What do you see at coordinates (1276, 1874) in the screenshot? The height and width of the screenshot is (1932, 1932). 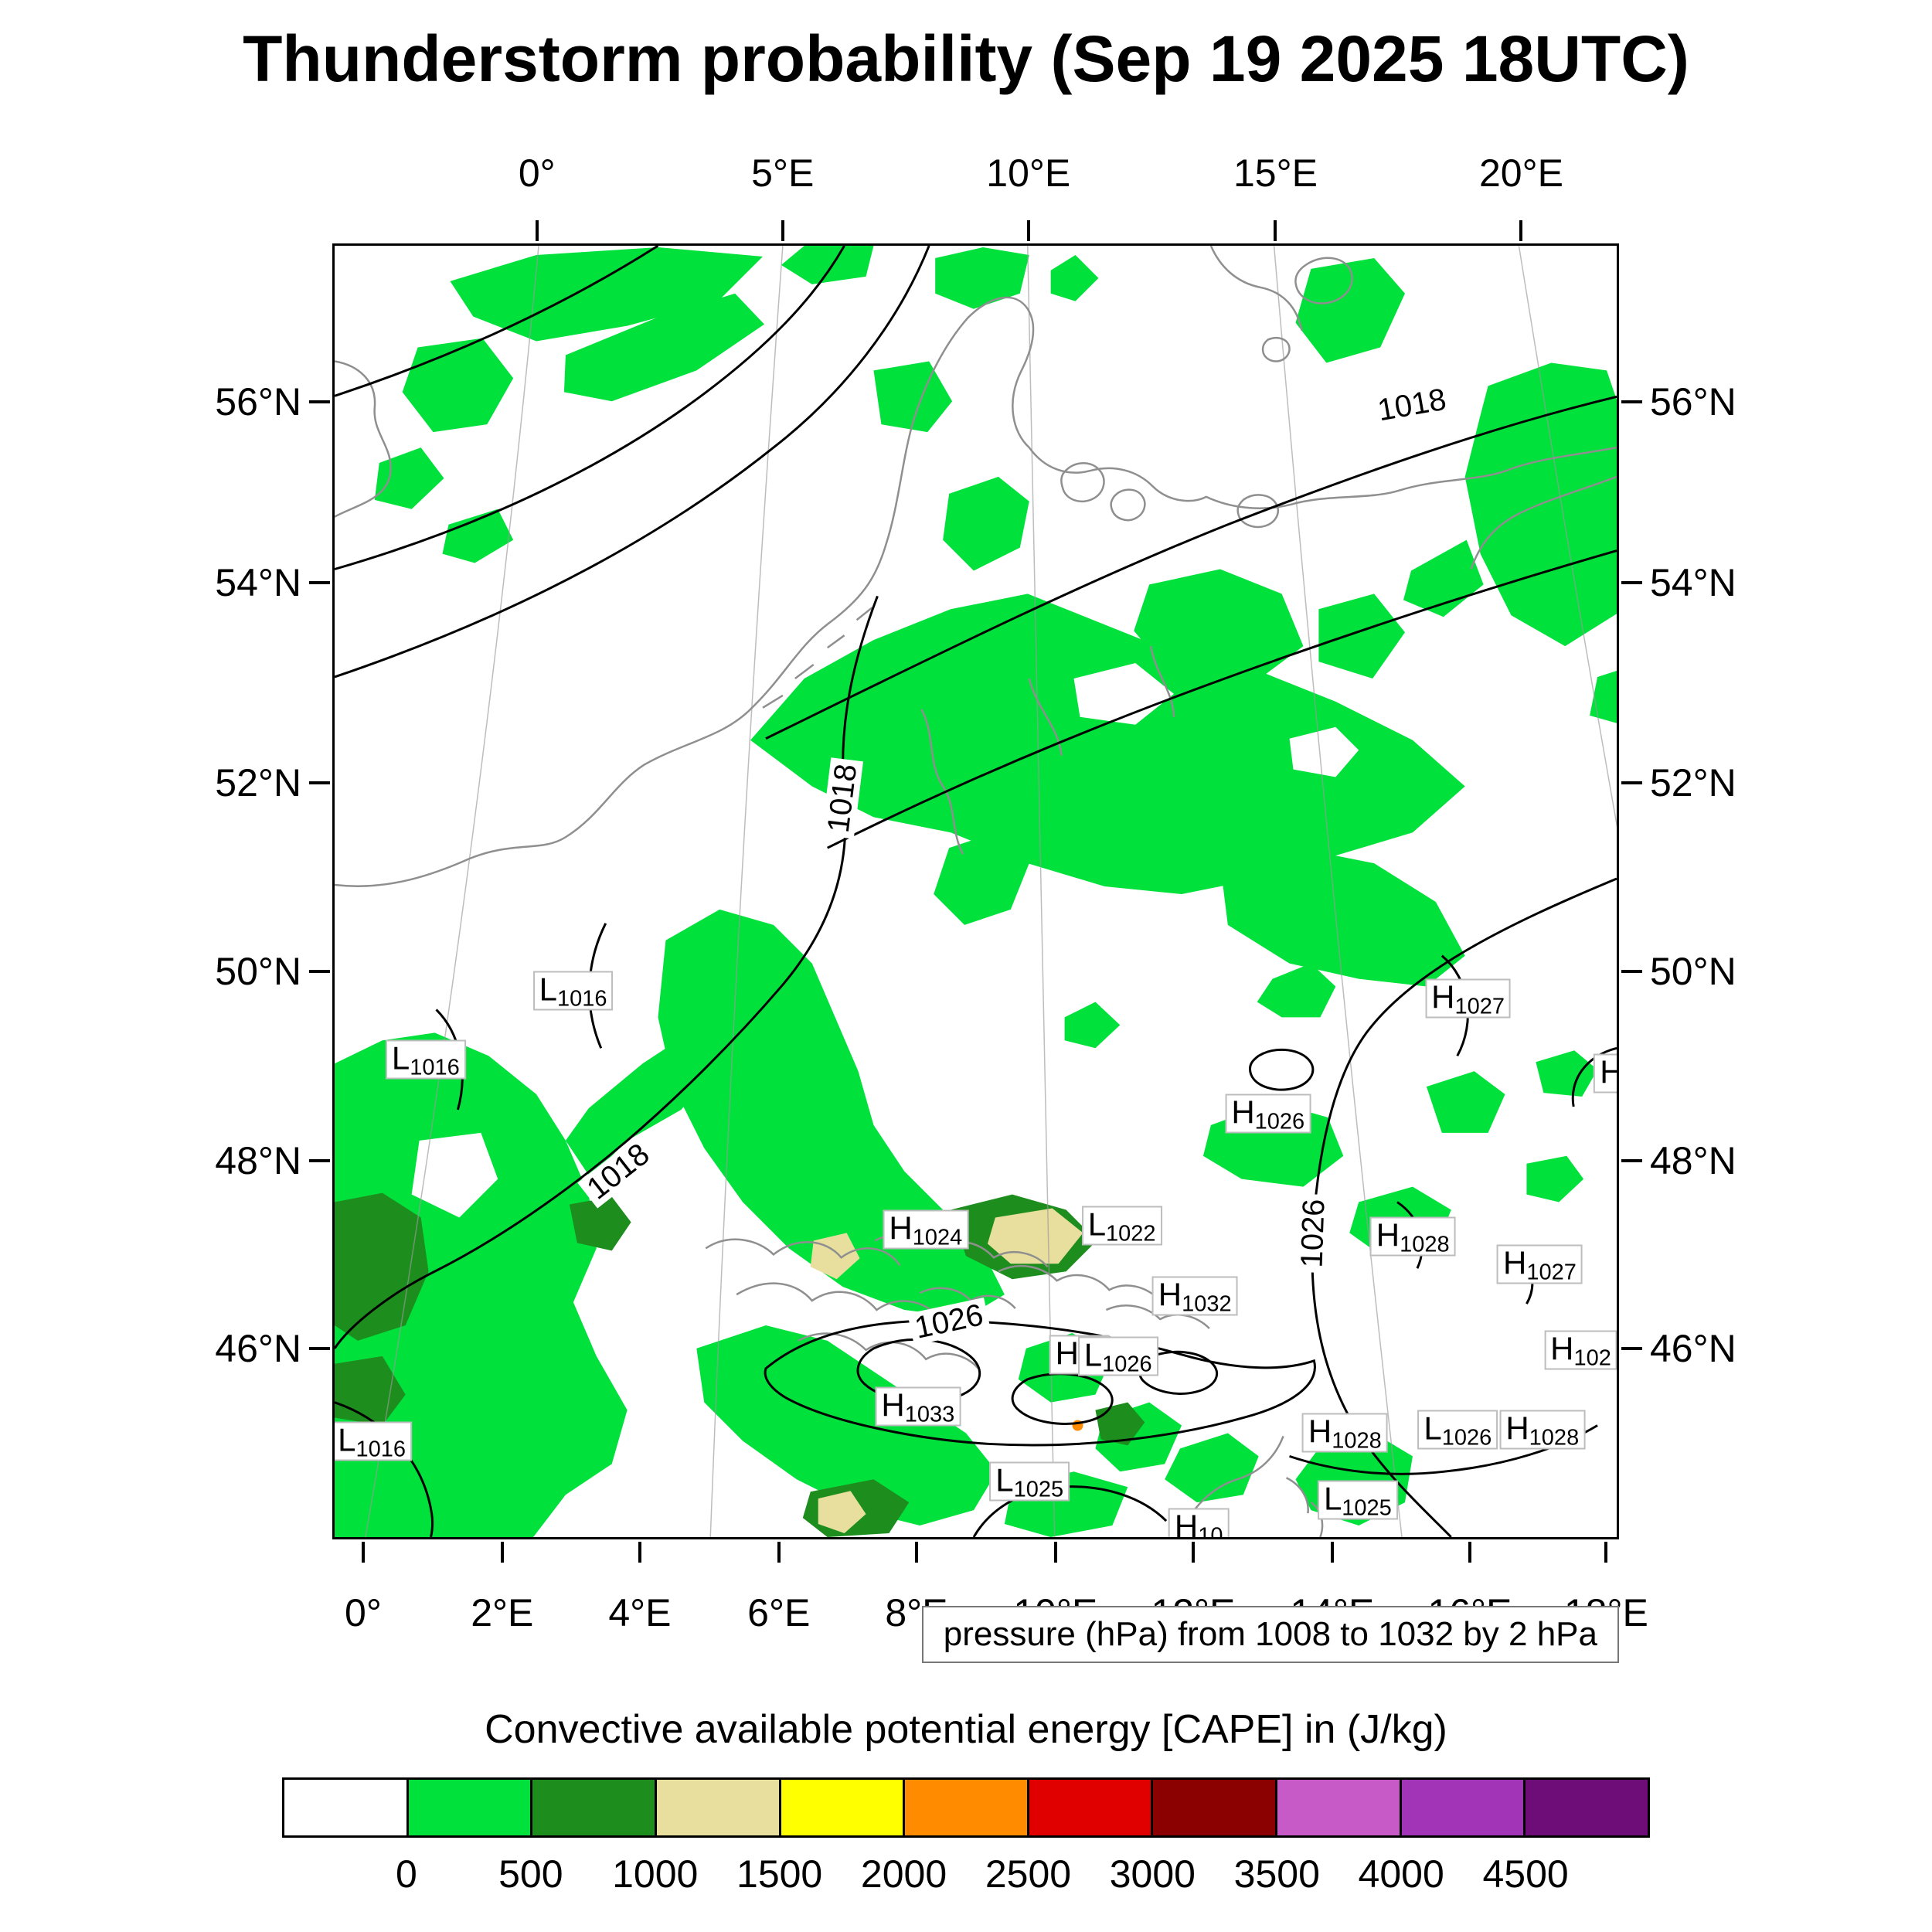 I see `colorbar-tick-label: 3500` at bounding box center [1276, 1874].